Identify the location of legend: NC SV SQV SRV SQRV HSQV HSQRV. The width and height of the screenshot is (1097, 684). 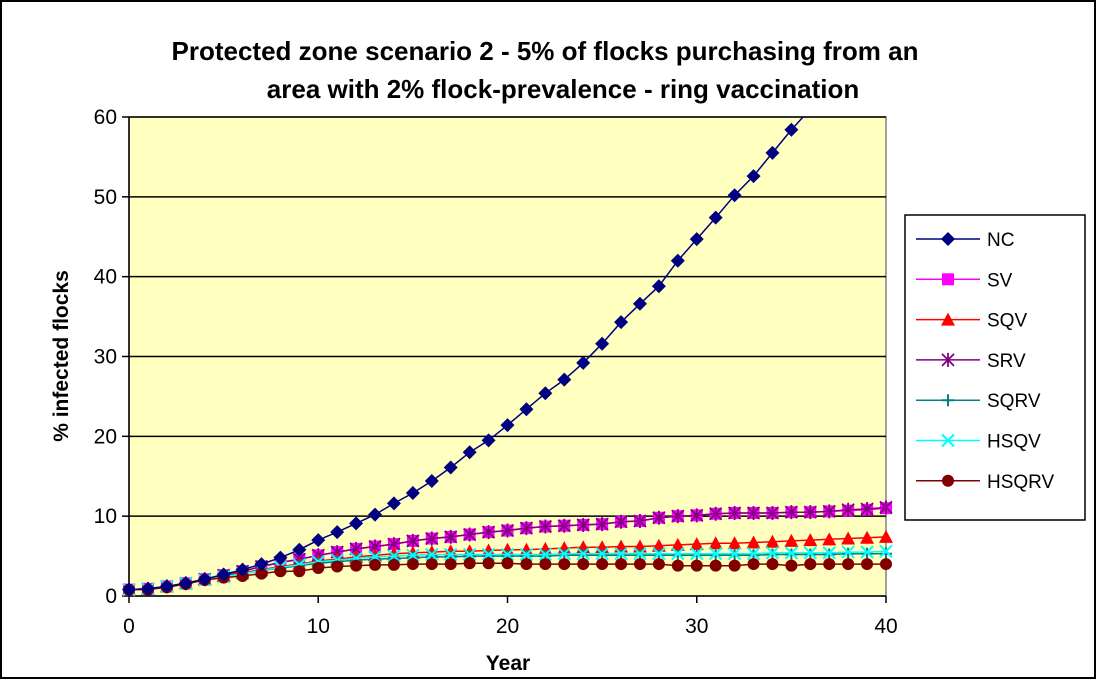
(995, 367).